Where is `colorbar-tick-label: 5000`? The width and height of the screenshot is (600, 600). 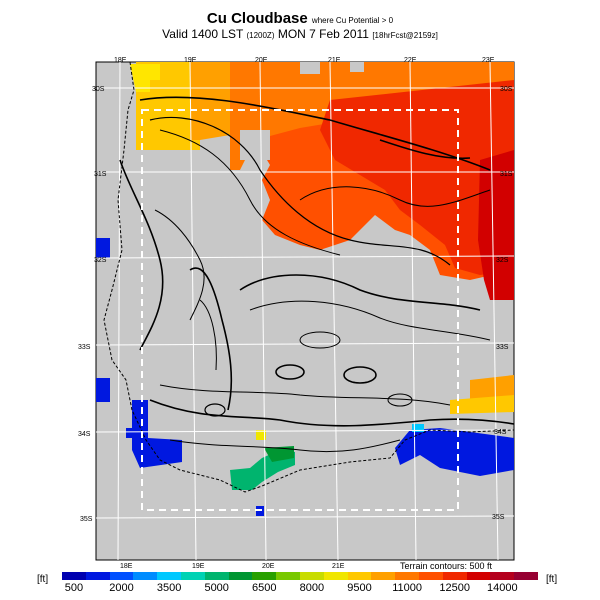
colorbar-tick-label: 5000 is located at coordinates (216, 588).